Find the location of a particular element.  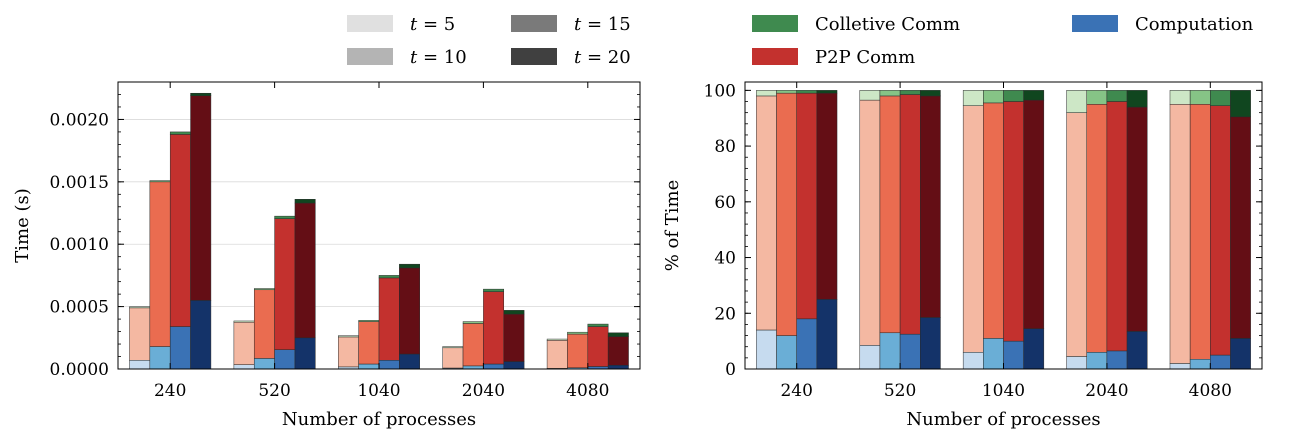

legend-label: Colletive Comm is located at coordinates (887, 24).